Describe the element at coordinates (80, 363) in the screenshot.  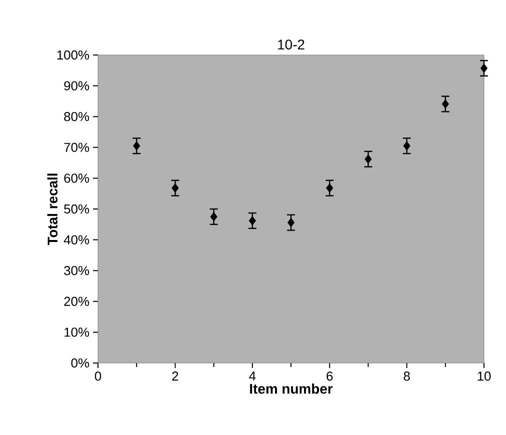
I see `y-tick-label: 0%` at that location.